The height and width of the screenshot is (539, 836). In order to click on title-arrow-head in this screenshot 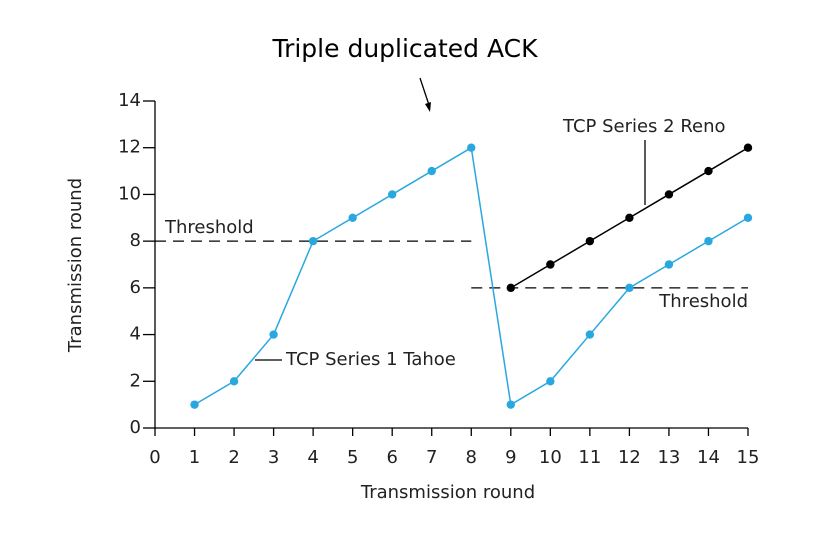, I will do `click(428, 107)`.